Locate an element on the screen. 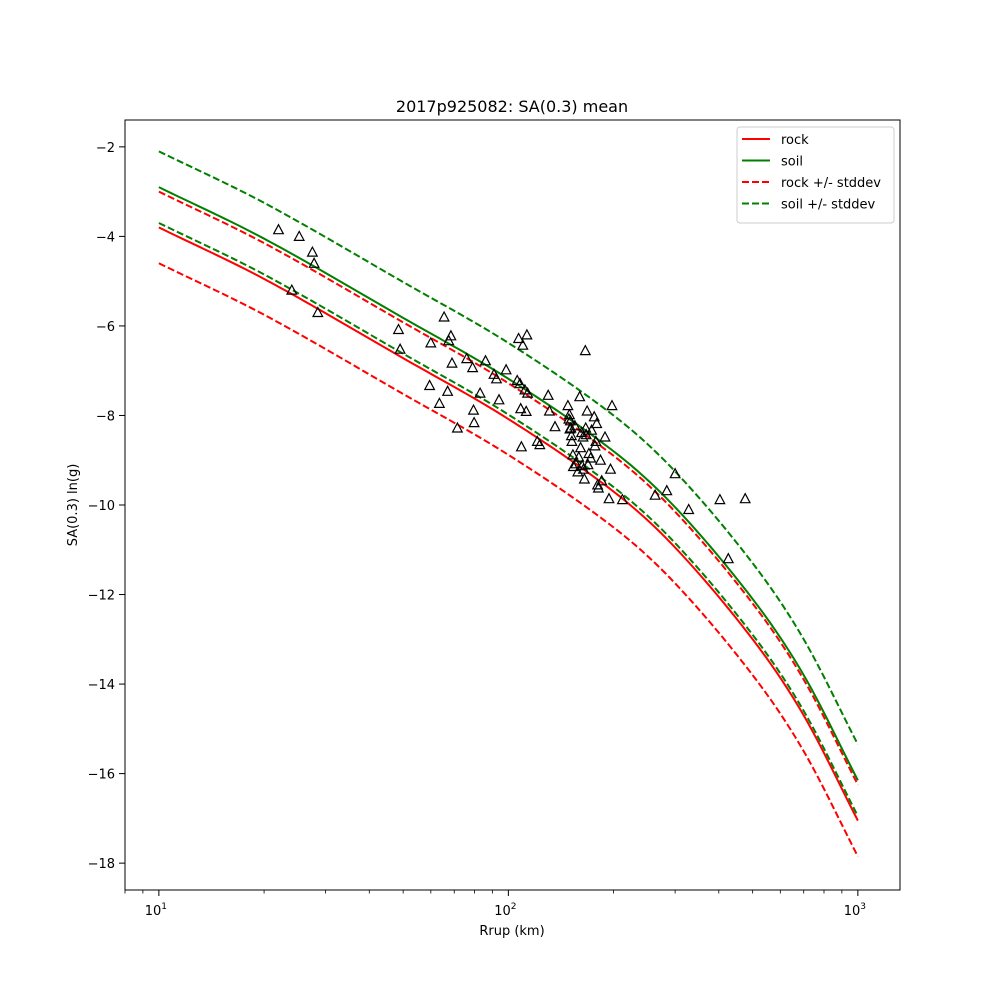 The image size is (1000, 1004). y-axis-ticks: −2 −4 −6 −8 −10 −12 −14 −16 −18 is located at coordinates (106, 506).